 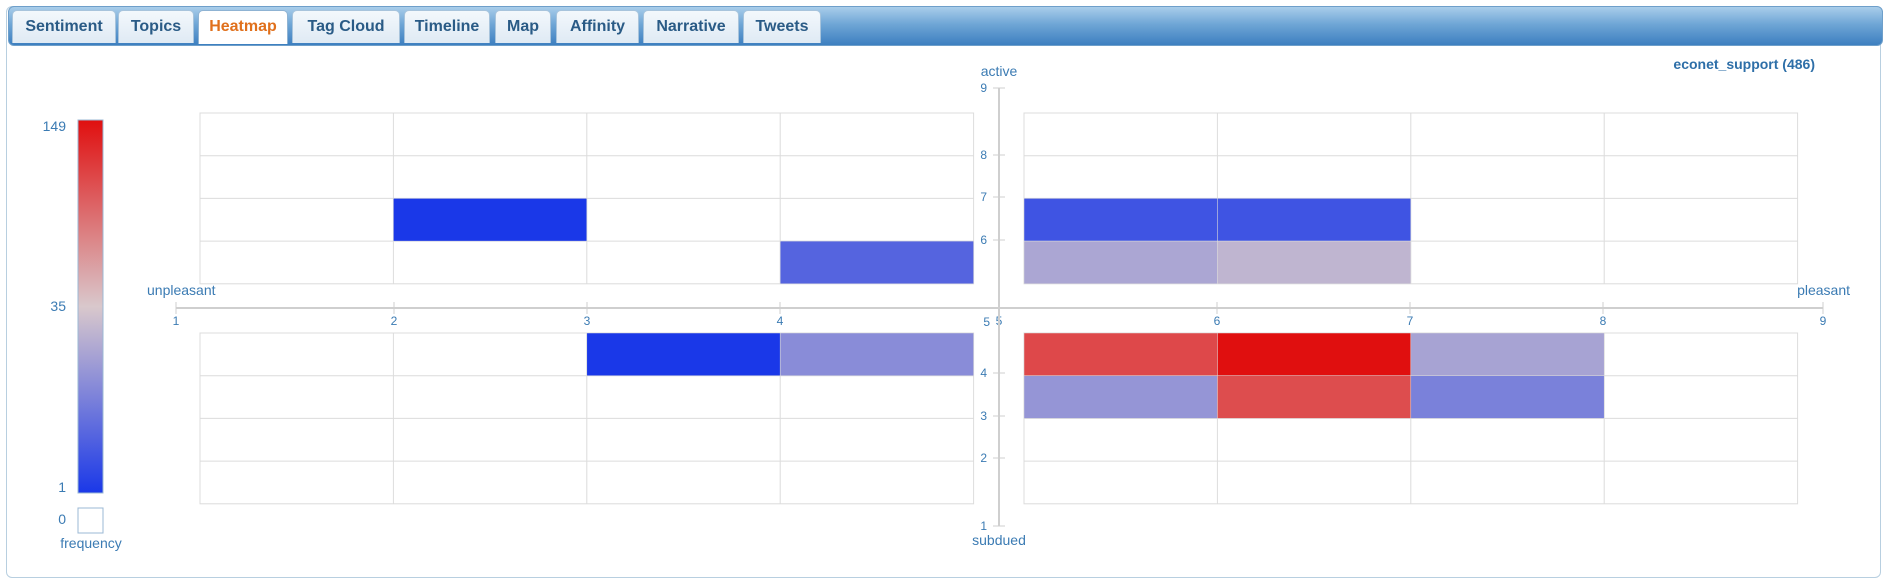 What do you see at coordinates (1410, 321) in the screenshot?
I see `x-tick-label: 7` at bounding box center [1410, 321].